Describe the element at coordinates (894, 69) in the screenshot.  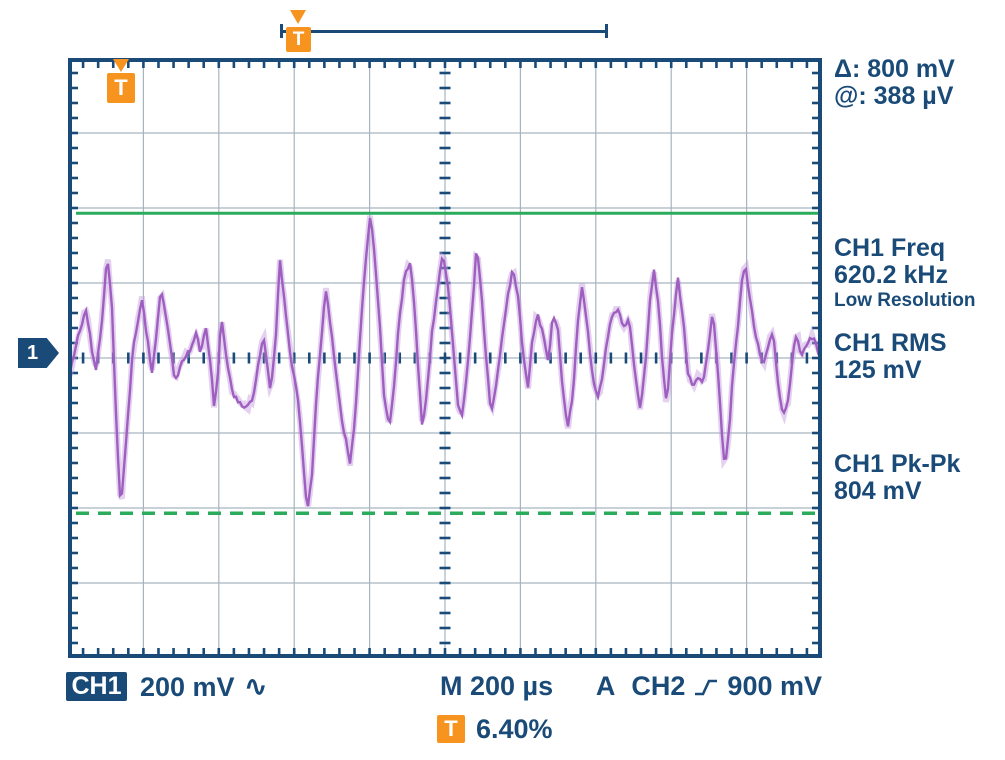
I see `cursor-delta-value: Δ: 800 mV` at that location.